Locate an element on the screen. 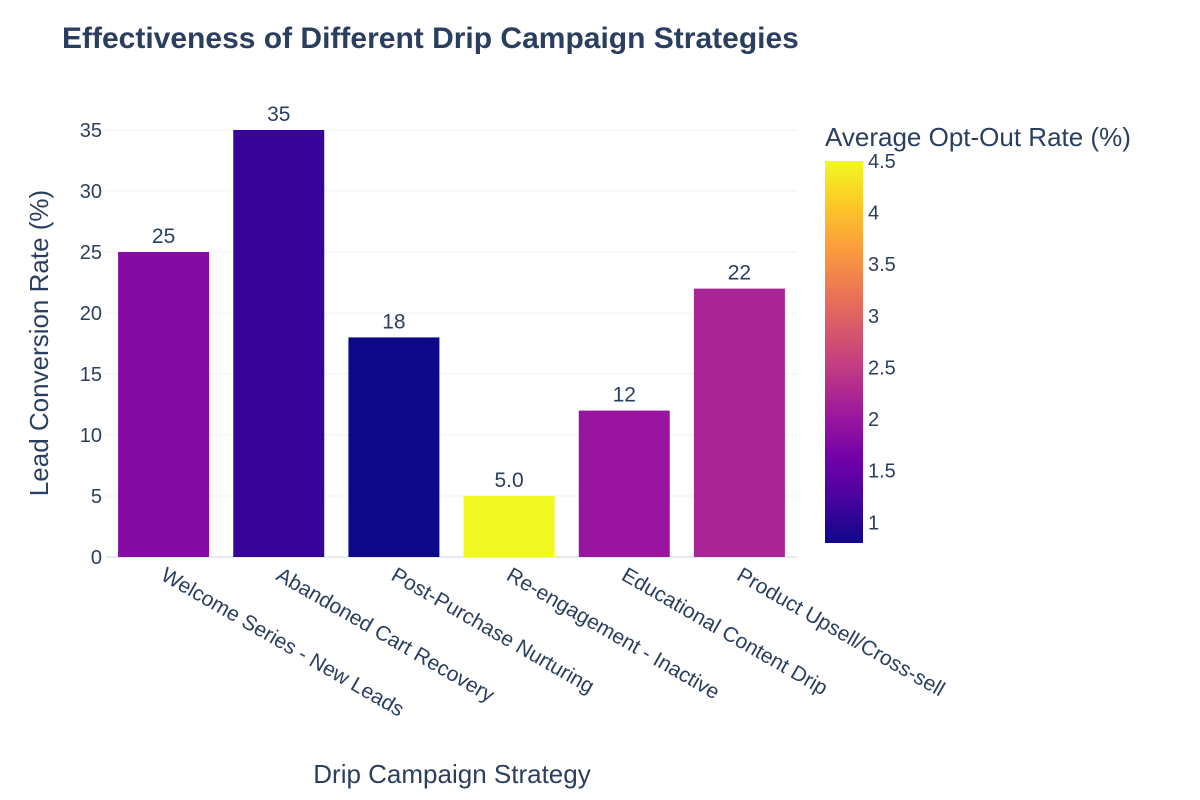 This screenshot has width=1200, height=800. colorbar-tick-label: 4 is located at coordinates (873, 214).